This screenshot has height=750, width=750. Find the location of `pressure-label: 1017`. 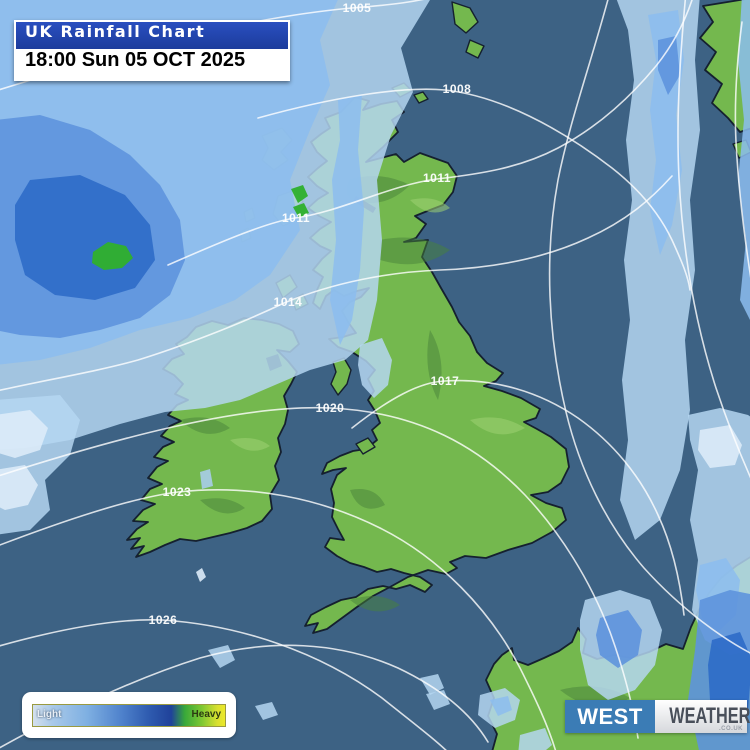

pressure-label: 1017 is located at coordinates (445, 381).